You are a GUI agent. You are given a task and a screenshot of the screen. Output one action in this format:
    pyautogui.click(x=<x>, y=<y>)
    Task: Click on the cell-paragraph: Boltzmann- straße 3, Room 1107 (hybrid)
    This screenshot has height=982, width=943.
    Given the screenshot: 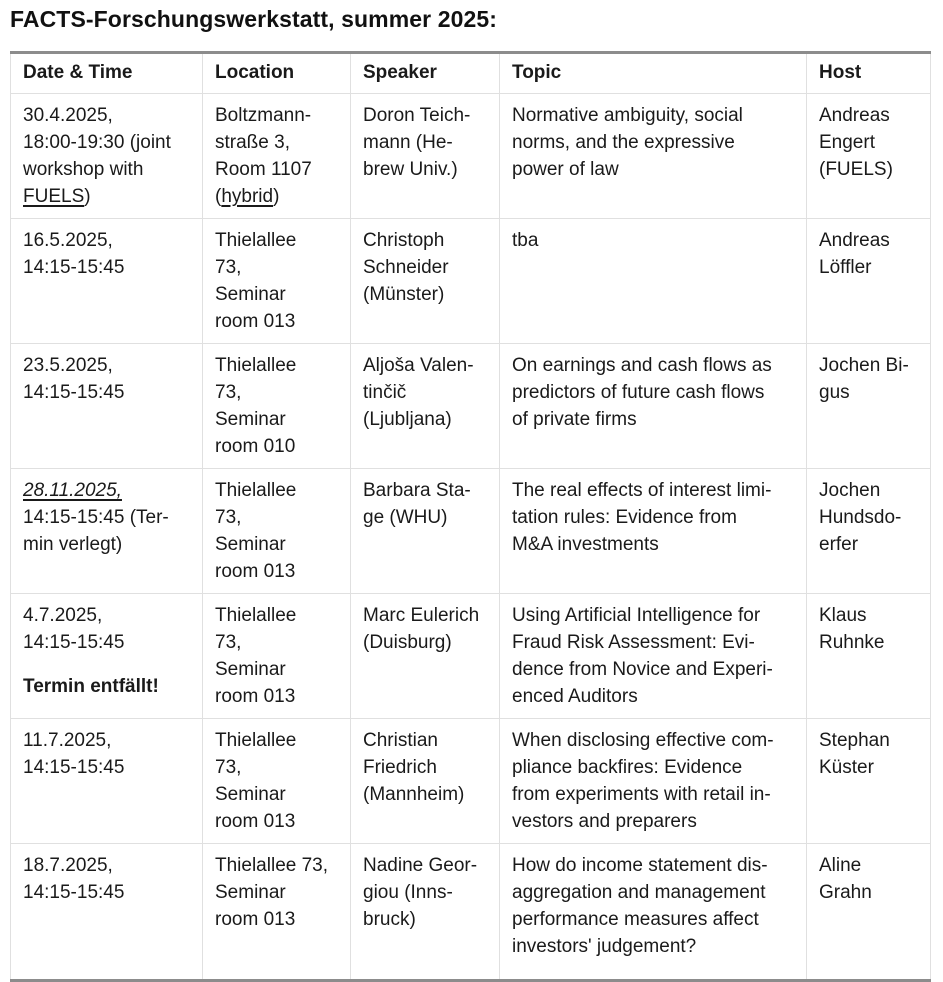 What is the action you would take?
    pyautogui.click(x=276, y=156)
    